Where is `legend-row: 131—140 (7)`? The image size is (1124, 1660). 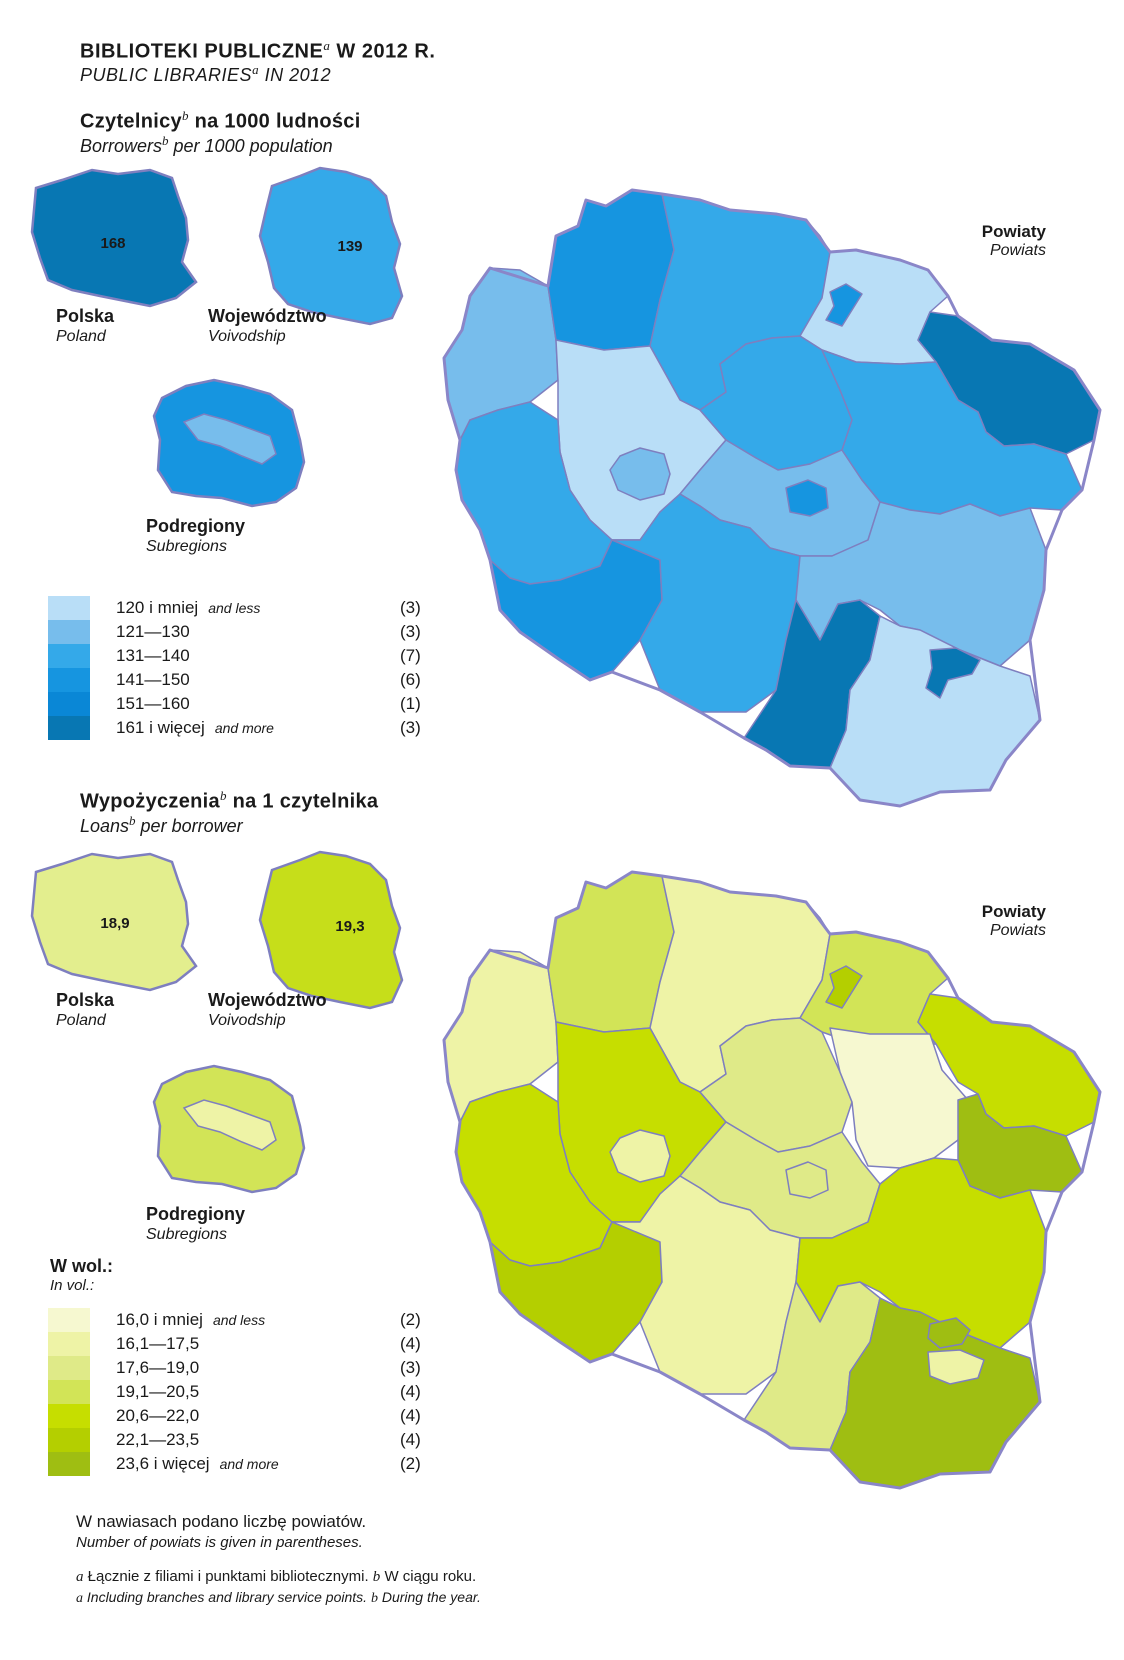 legend-row: 131—140 (7) is located at coordinates (248, 656).